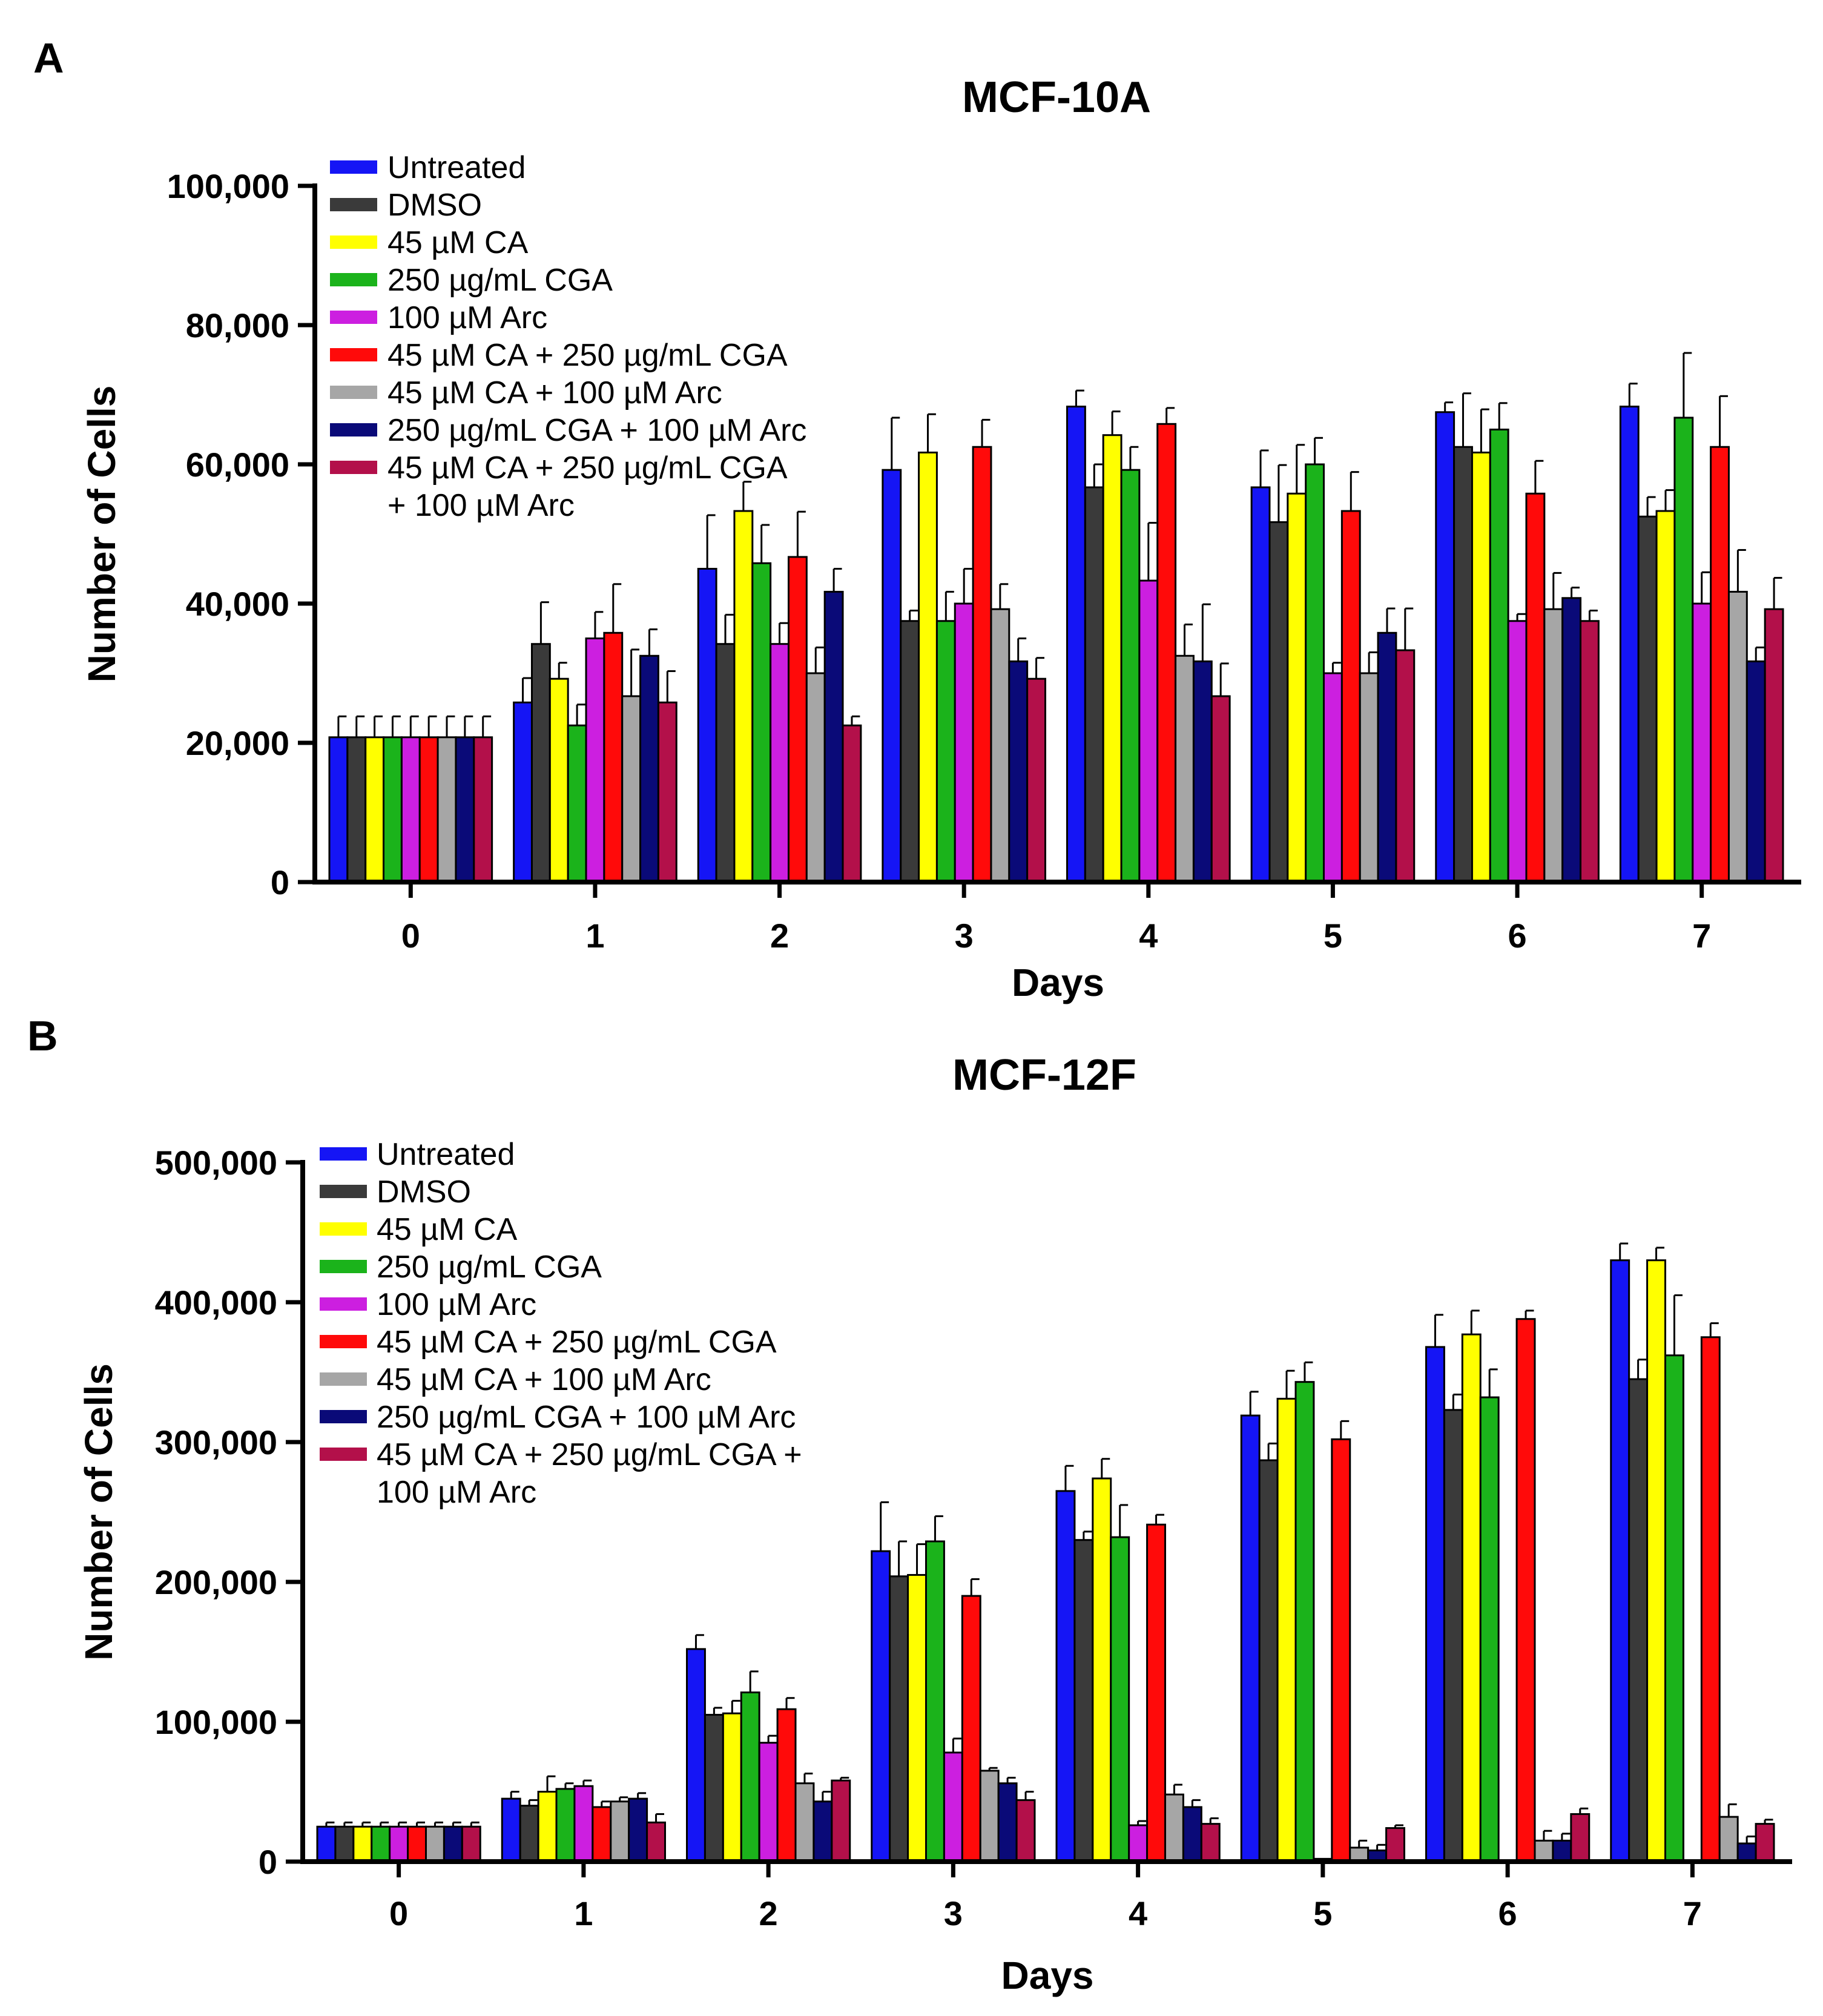  What do you see at coordinates (1036, 780) in the screenshot?
I see `bar-a-day3-s8` at bounding box center [1036, 780].